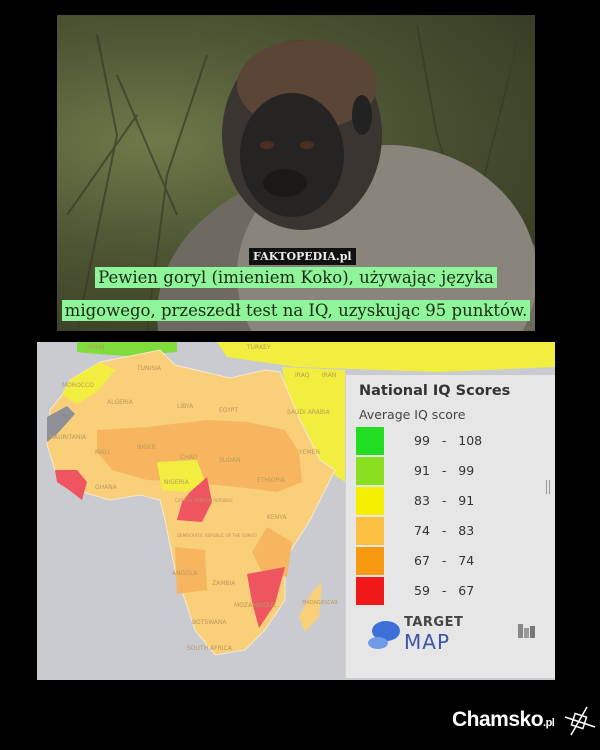  Describe the element at coordinates (277, 517) in the screenshot. I see `map-label: KENYA` at that location.